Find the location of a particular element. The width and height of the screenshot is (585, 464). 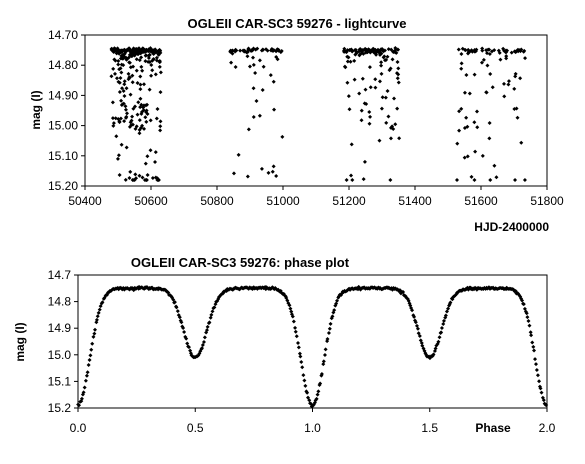

phase-plot-title: OGLEII CAR-SC3 59276: phase plot is located at coordinates (240, 262).